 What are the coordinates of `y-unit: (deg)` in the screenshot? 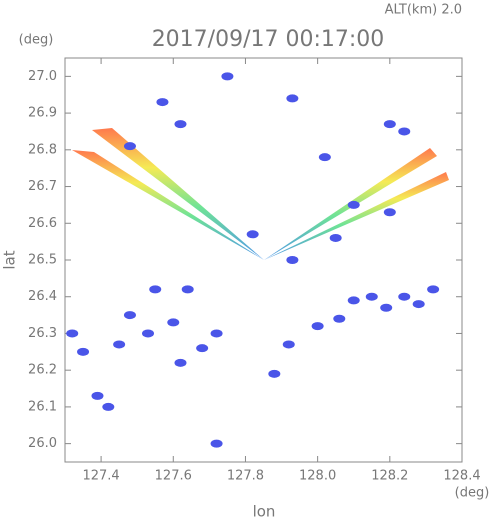 It's located at (36, 40).